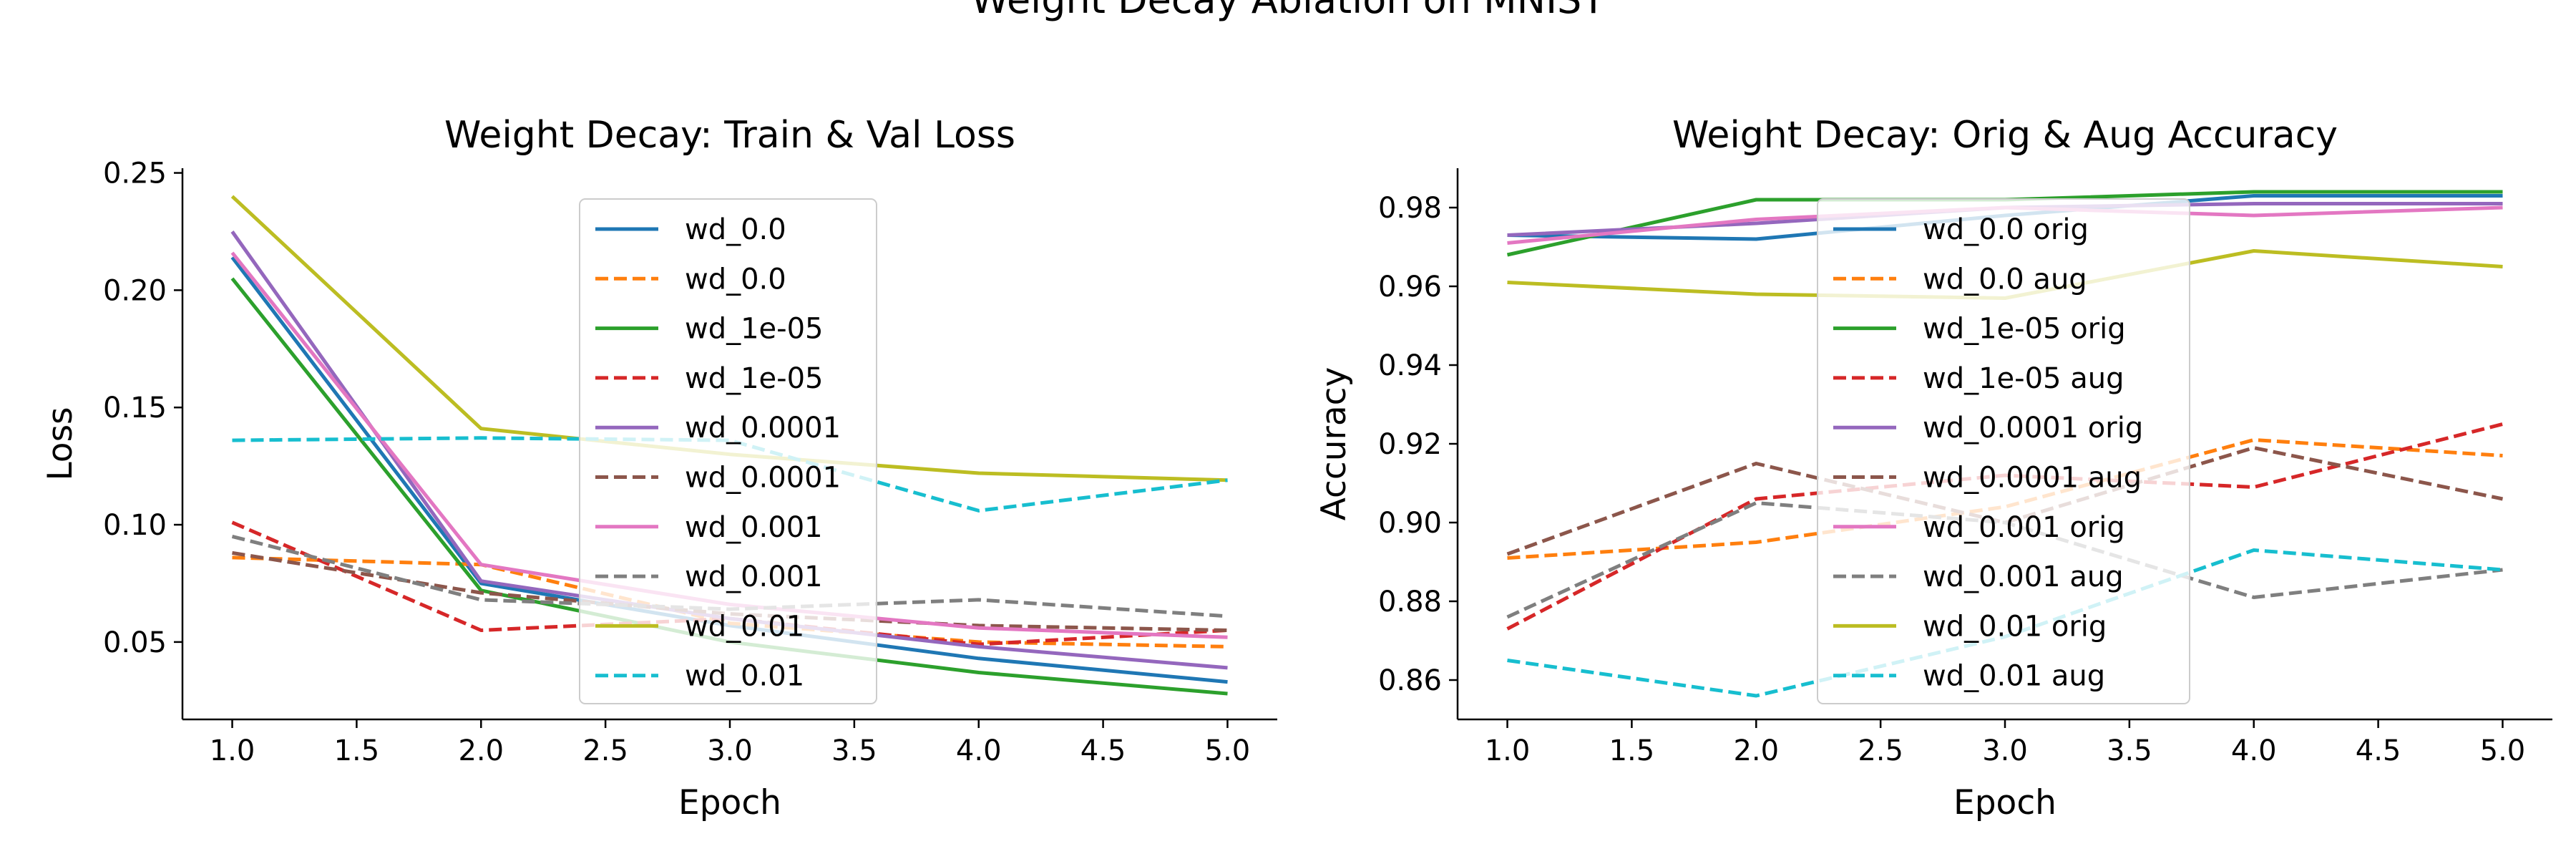 The width and height of the screenshot is (2576, 859). I want to click on legend-label: wd_0.001 aug, so click(2023, 576).